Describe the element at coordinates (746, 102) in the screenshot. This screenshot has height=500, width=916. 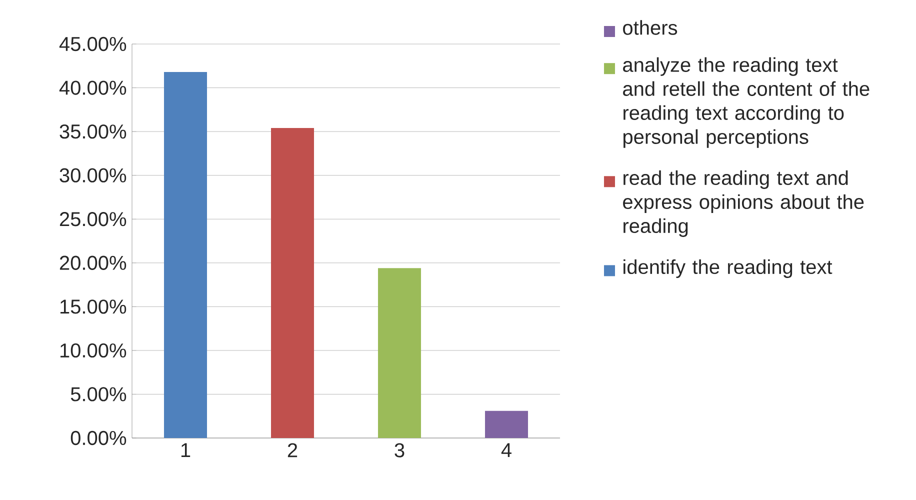
I see `legend-label: analyze the reading text and retell the content of the reading text according to personal perceptions` at that location.